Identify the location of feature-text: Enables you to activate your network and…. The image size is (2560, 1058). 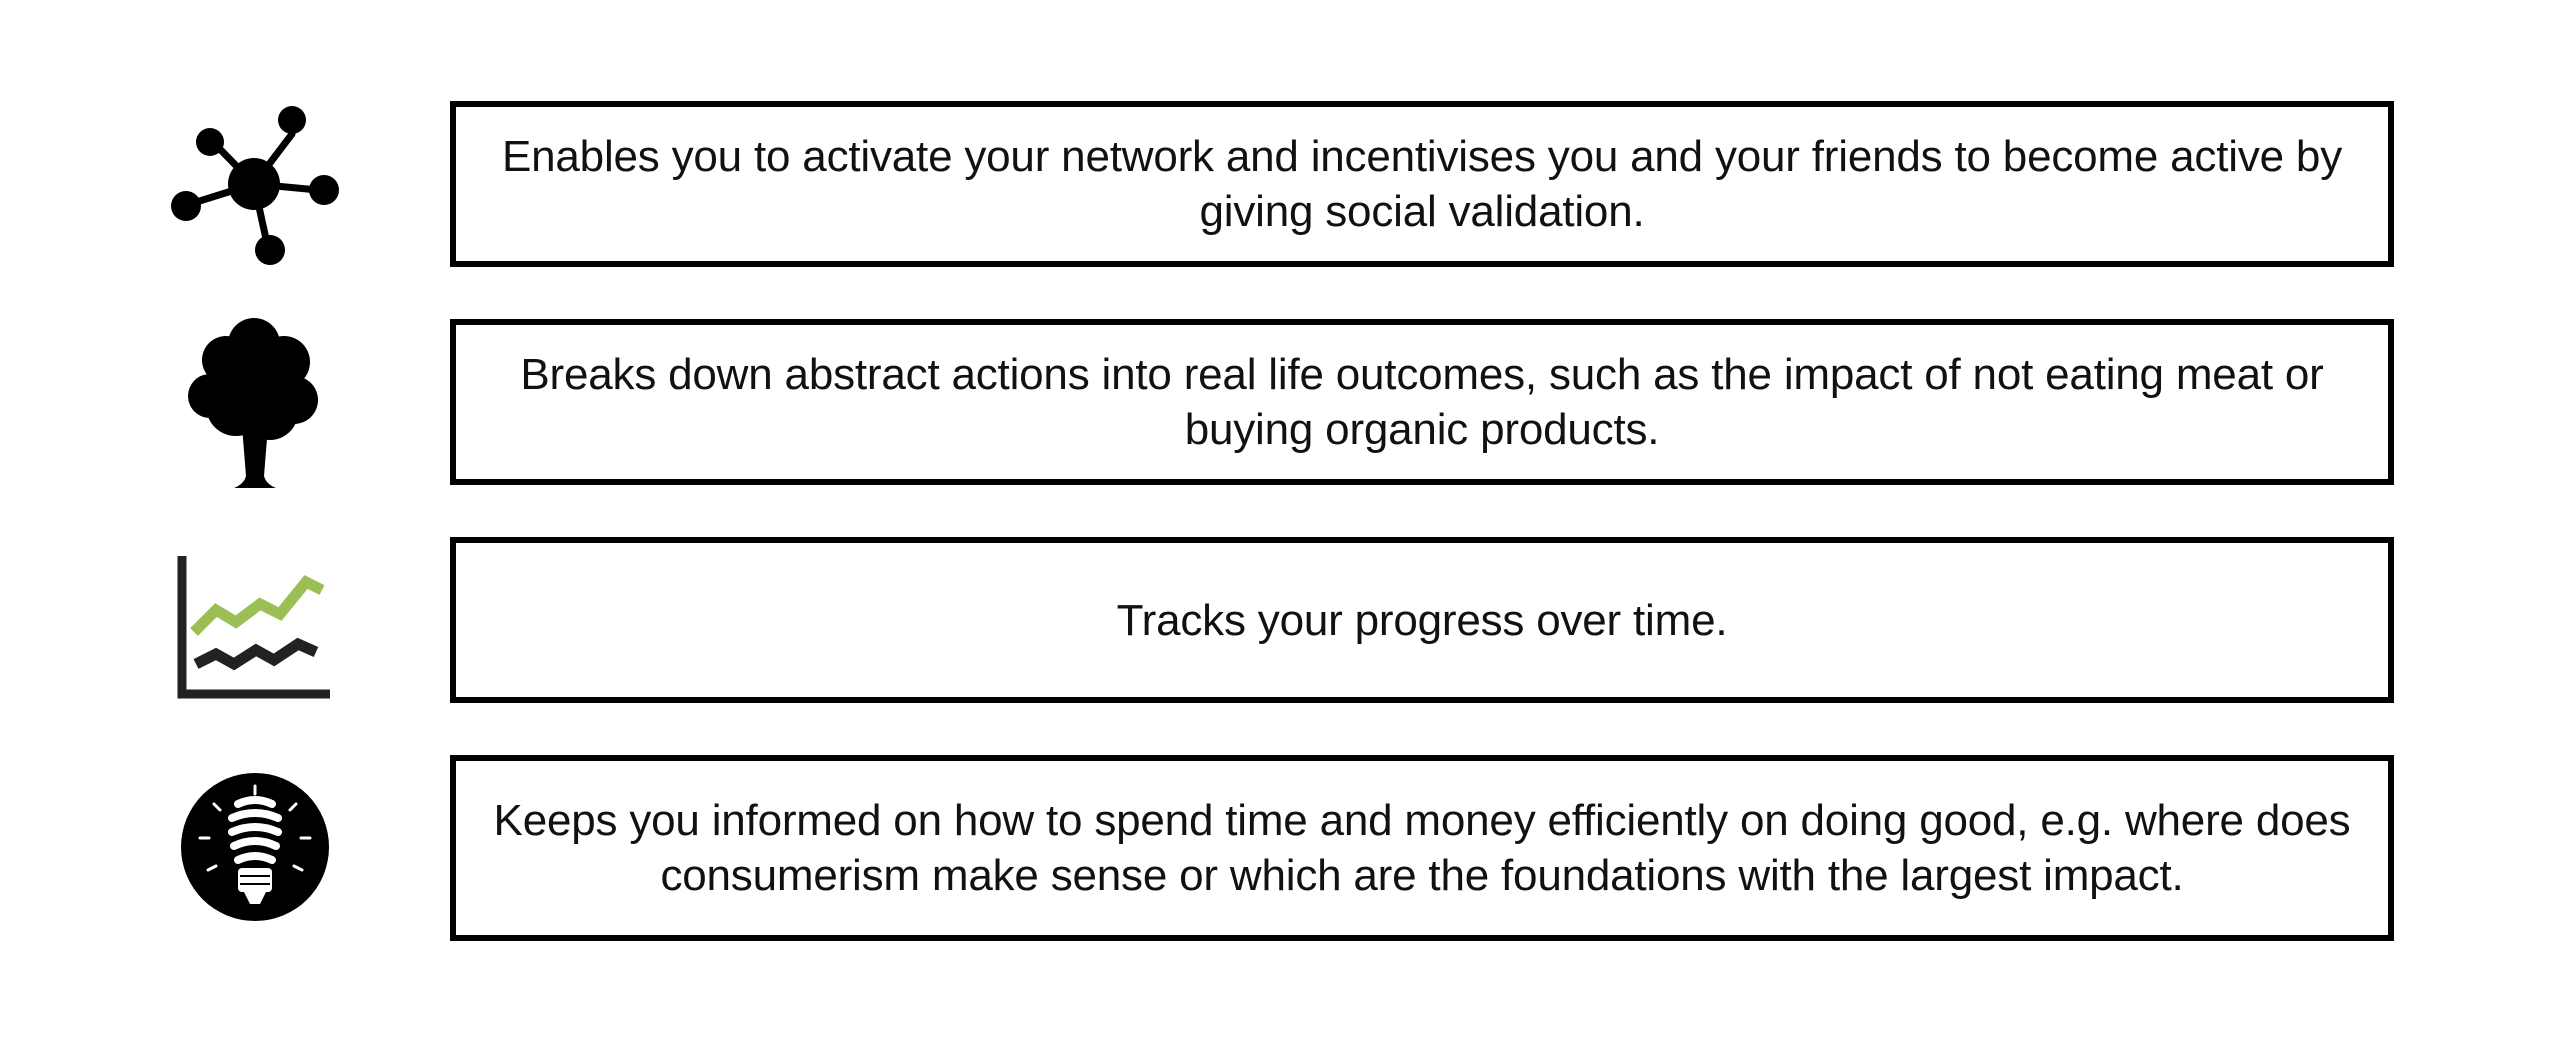
(1421, 184).